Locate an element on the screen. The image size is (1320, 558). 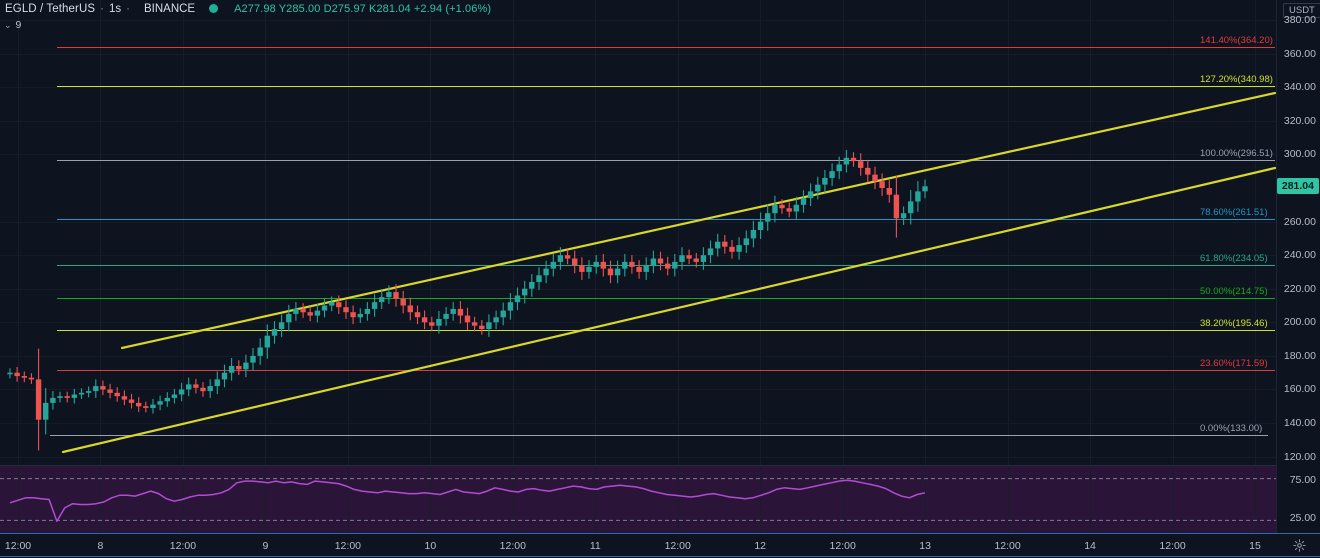
price-tick: 120.00 is located at coordinates (1299, 456).